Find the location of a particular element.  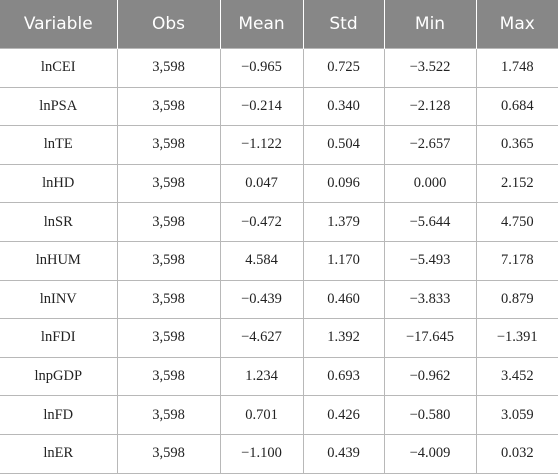

table-cell: 0.460 is located at coordinates (343, 299).